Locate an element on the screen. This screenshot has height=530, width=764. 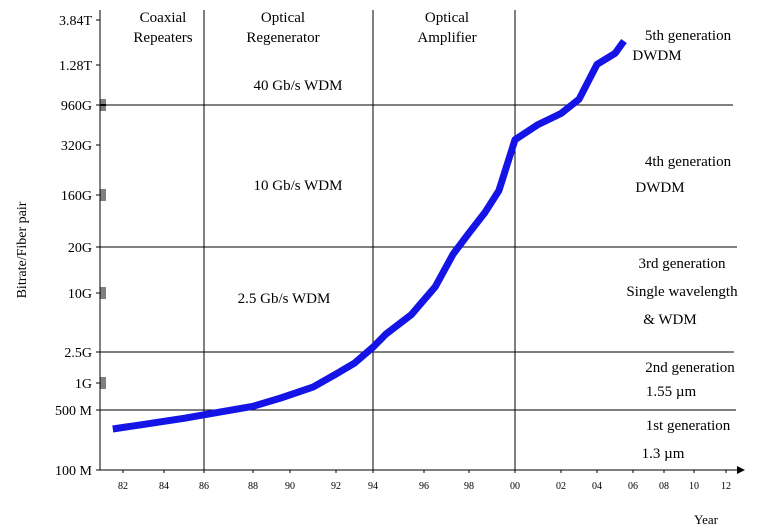
generation-label-2-line-2: DWDM is located at coordinates (659, 188).